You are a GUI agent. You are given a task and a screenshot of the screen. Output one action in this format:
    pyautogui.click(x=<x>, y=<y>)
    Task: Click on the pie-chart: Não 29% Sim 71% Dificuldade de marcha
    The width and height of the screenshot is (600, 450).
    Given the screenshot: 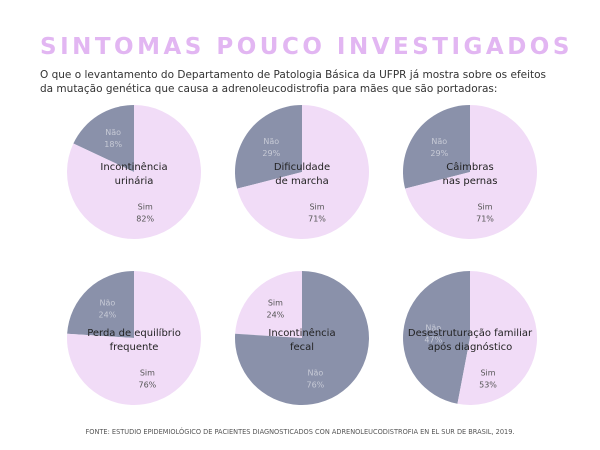 What is the action you would take?
    pyautogui.click(x=301, y=171)
    